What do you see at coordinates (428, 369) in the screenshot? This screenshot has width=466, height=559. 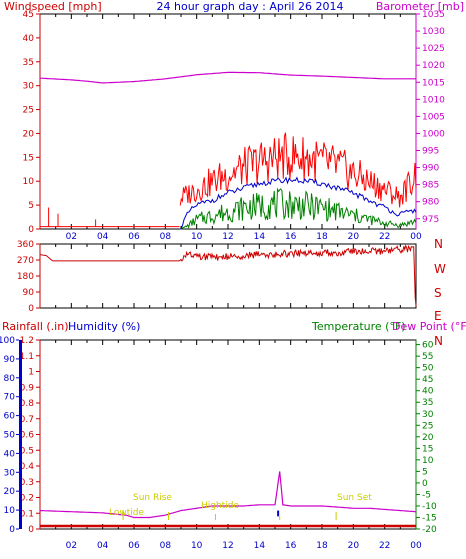 I see `temperature-axis-tick-label: 50` at bounding box center [428, 369].